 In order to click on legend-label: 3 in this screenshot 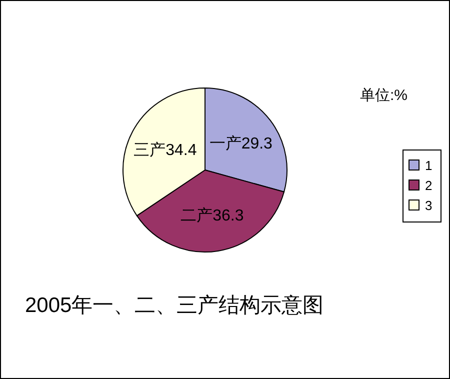, I will do `click(428, 205)`.